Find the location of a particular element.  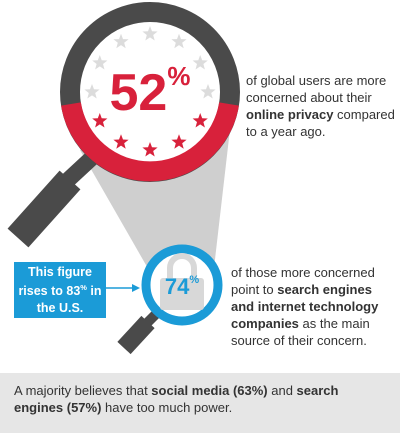

padlock-body is located at coordinates (182, 294).